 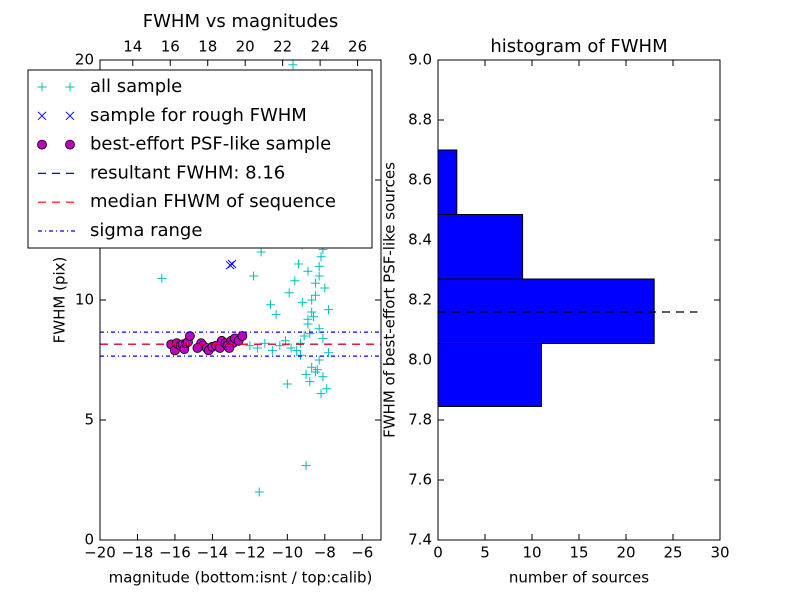 What do you see at coordinates (320, 47) in the screenshot?
I see `x2-tick-label: 24` at bounding box center [320, 47].